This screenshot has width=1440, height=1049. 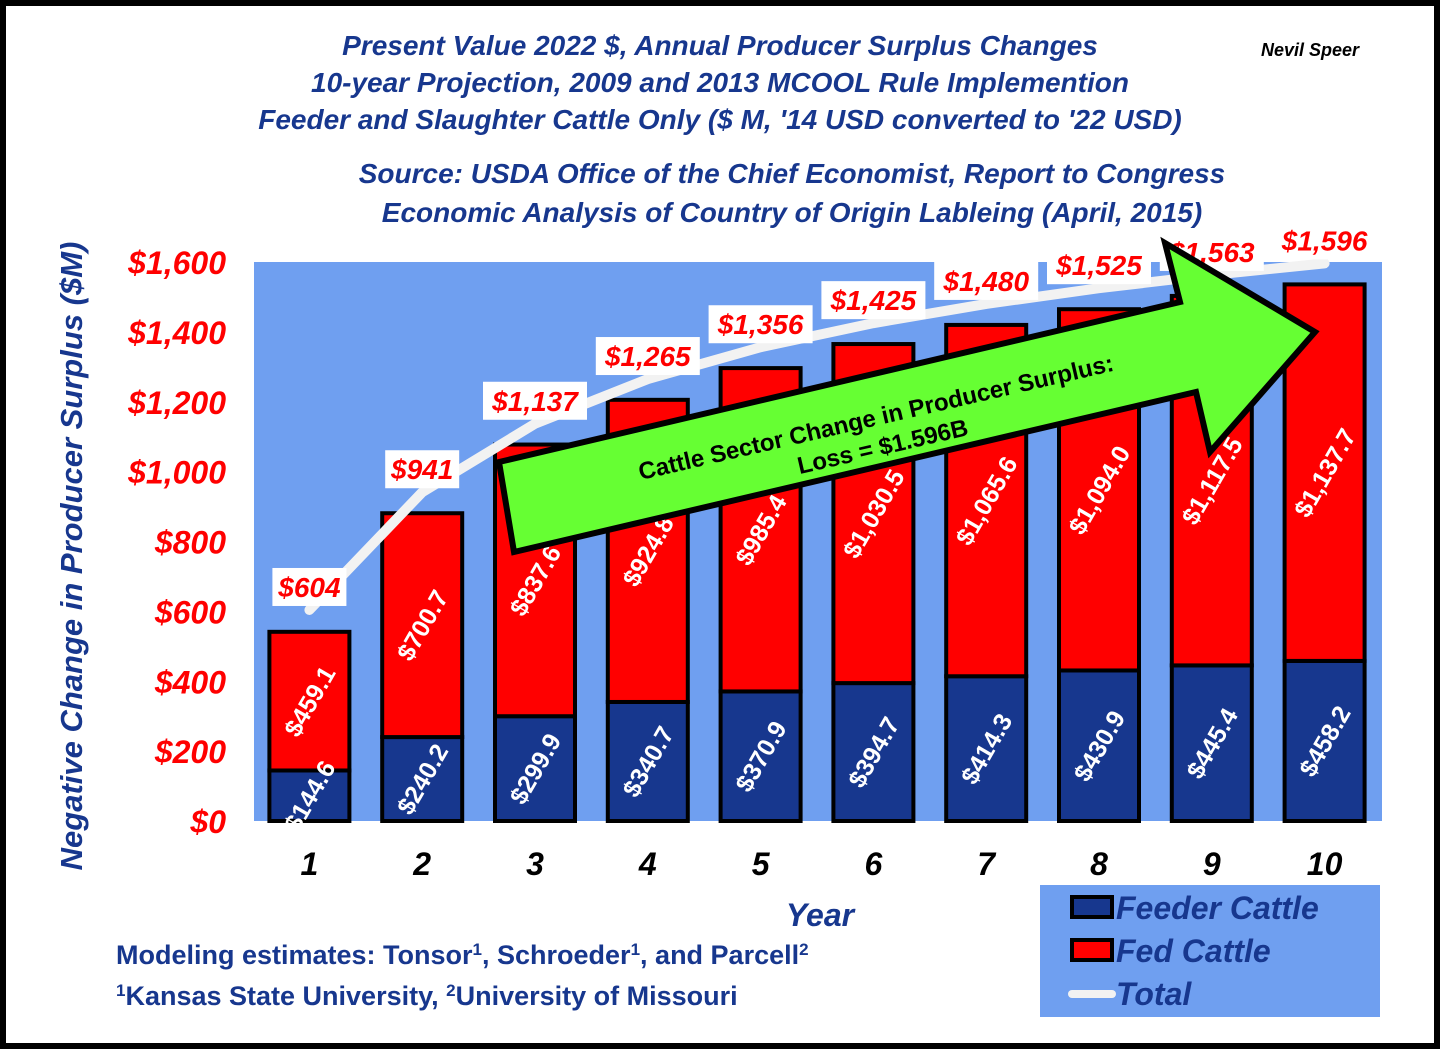 I want to click on x-tick-label-5: 5, so click(x=761, y=864).